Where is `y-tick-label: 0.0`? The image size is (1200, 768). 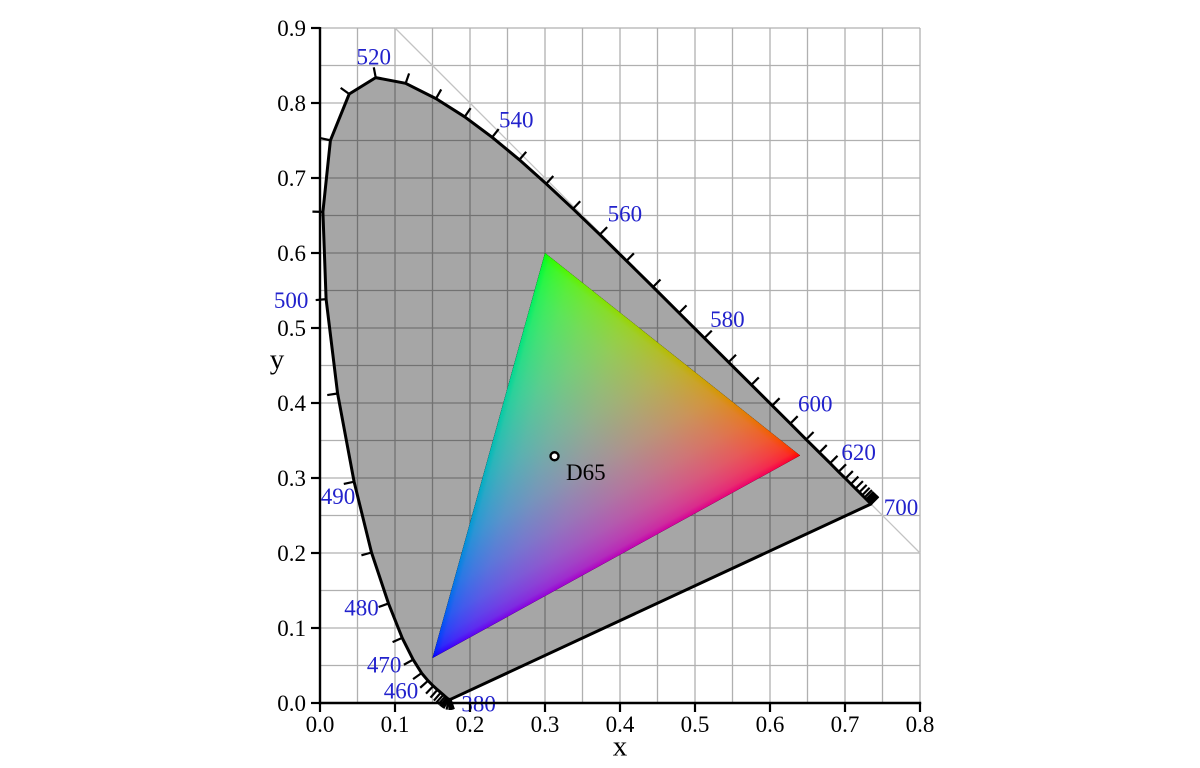
y-tick-label: 0.0 is located at coordinates (291, 703).